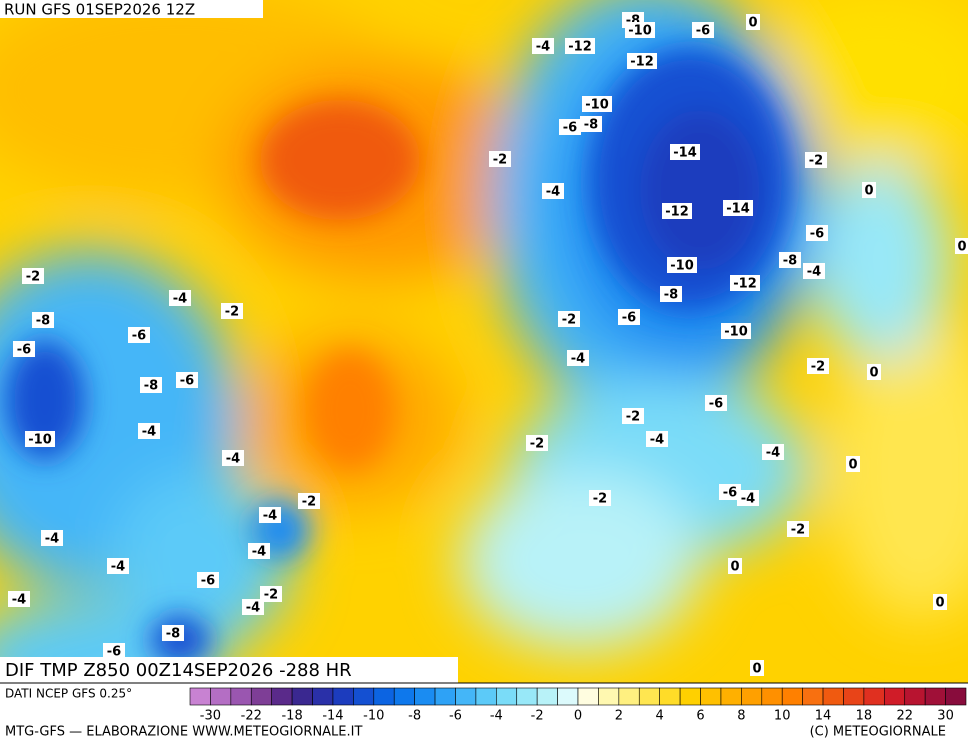 The height and width of the screenshot is (745, 968). Describe the element at coordinates (782, 716) in the screenshot. I see `colorbar-tick-label: 10` at that location.